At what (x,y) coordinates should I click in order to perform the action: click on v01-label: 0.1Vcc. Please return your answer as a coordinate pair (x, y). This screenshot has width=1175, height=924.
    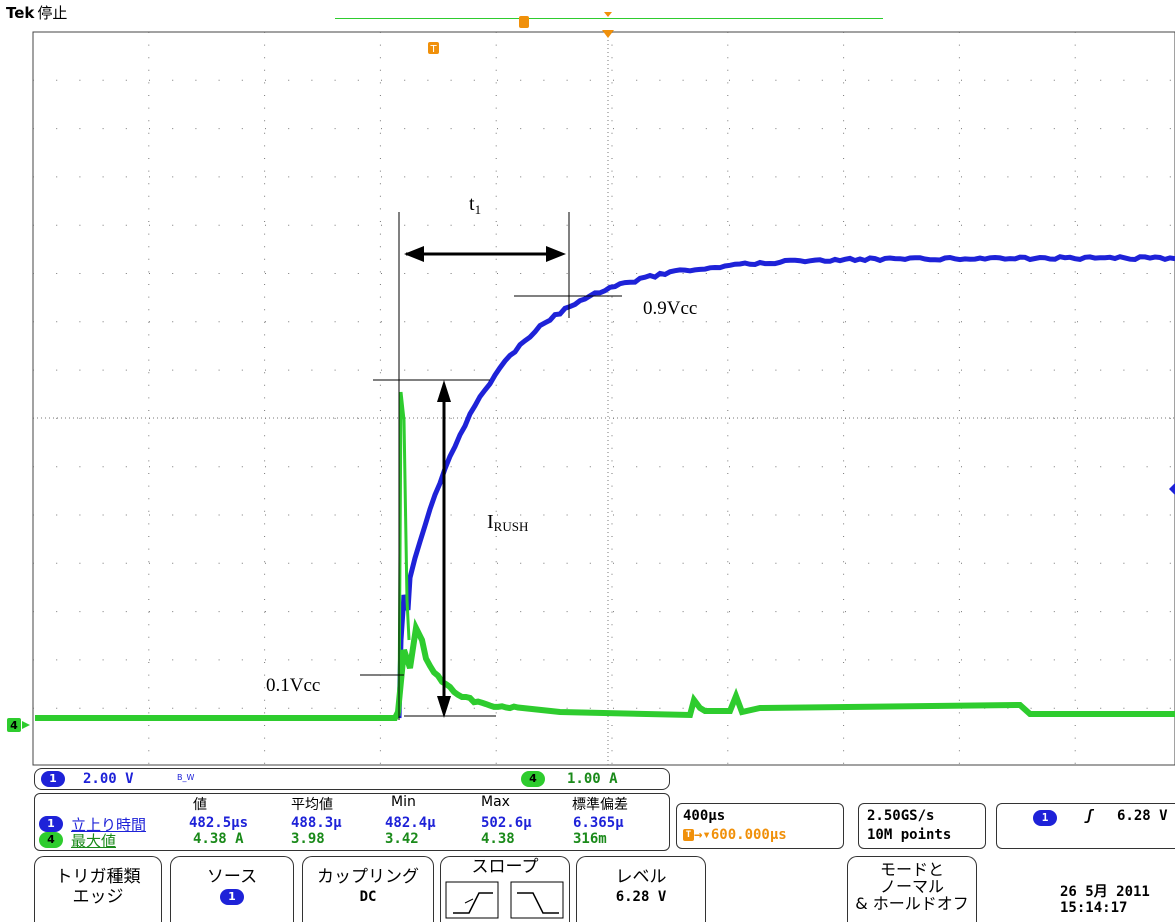
    Looking at the image, I should click on (293, 685).